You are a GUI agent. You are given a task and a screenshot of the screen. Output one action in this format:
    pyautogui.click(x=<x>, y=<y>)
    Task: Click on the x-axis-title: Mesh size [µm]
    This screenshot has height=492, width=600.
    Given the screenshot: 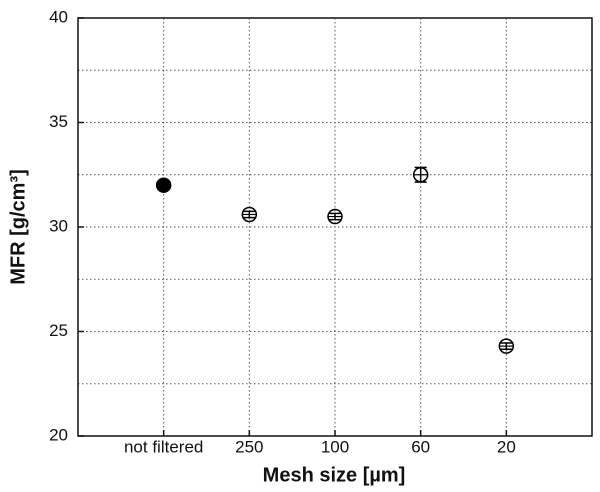 What is the action you would take?
    pyautogui.click(x=334, y=475)
    